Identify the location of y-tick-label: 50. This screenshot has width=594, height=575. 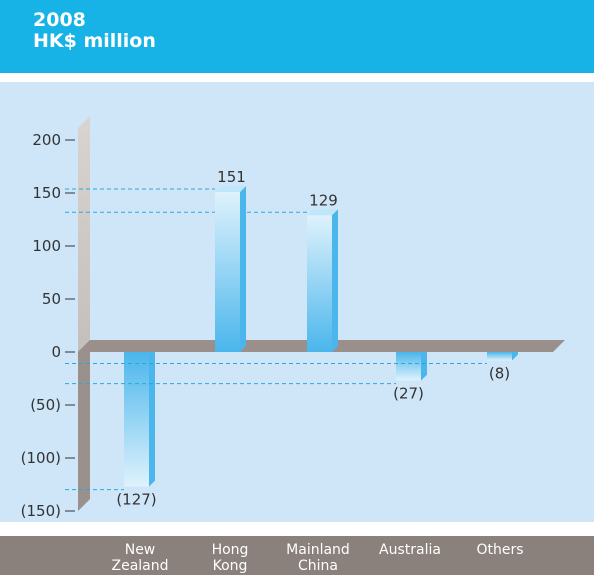
(51, 299).